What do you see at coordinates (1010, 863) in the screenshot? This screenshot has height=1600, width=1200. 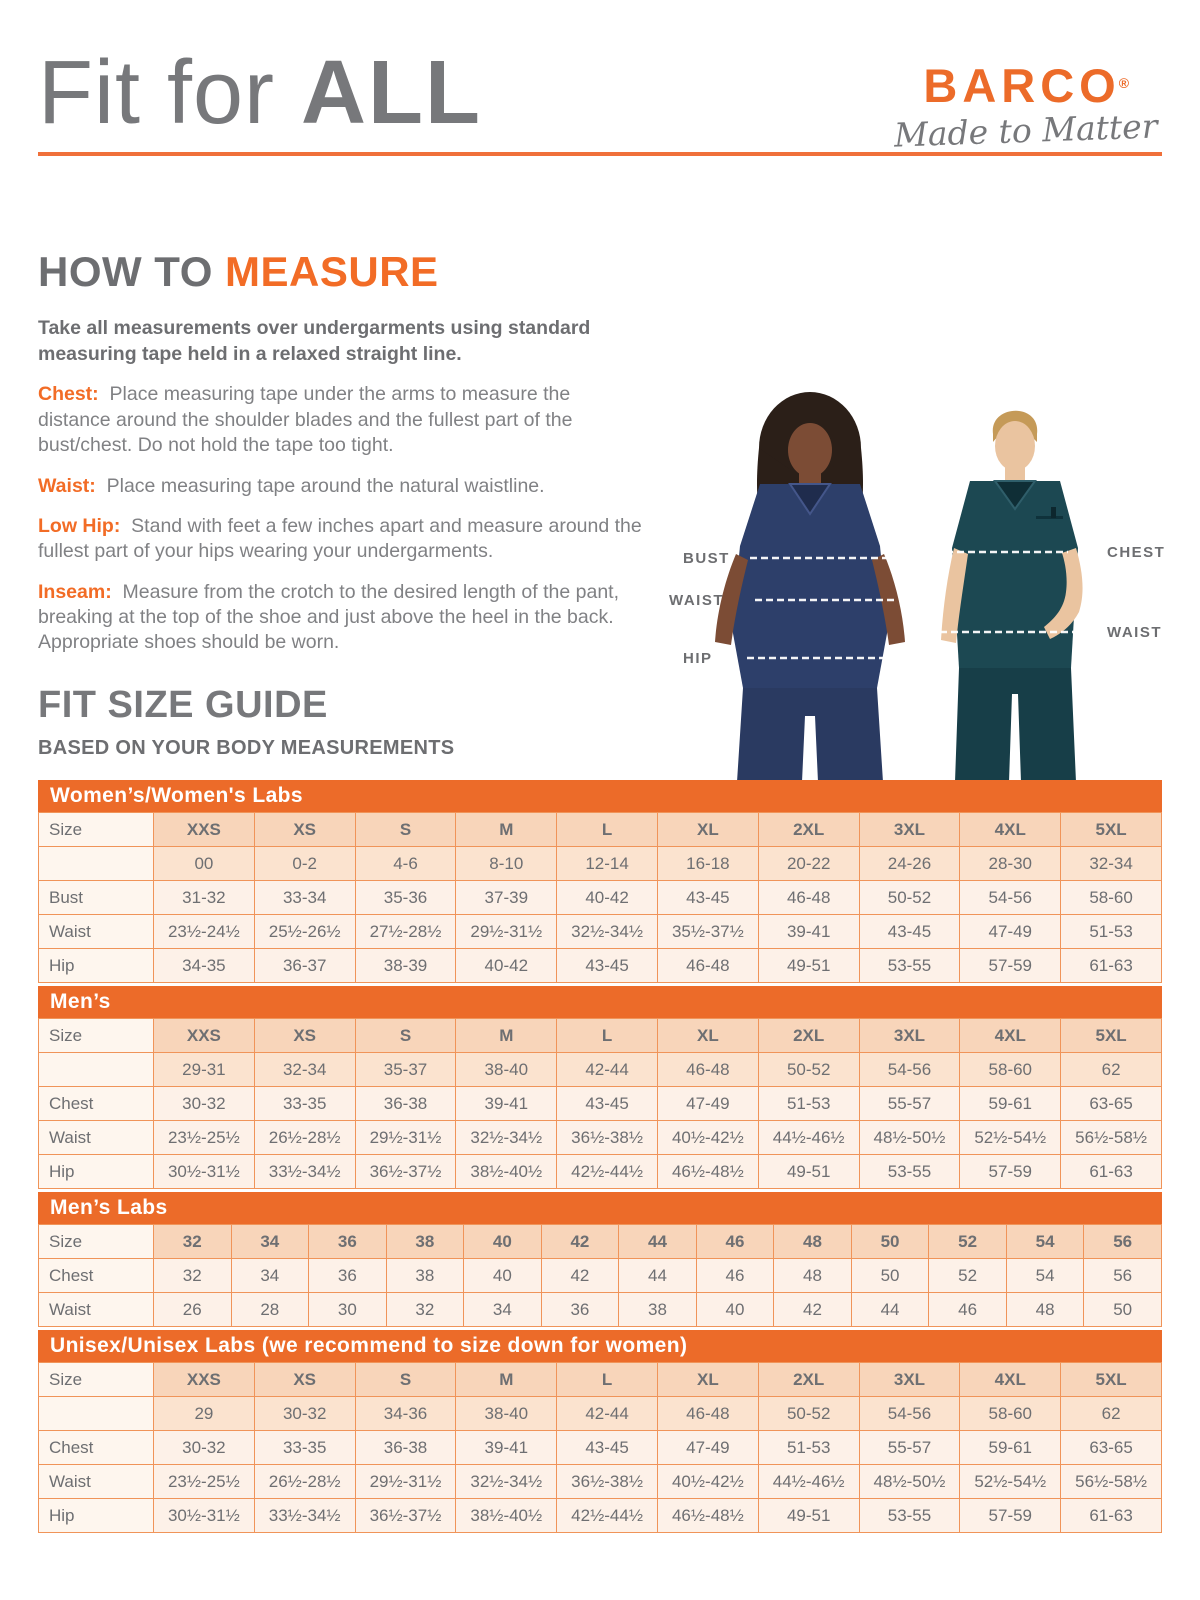 I see `size-value-cell: 28-30` at bounding box center [1010, 863].